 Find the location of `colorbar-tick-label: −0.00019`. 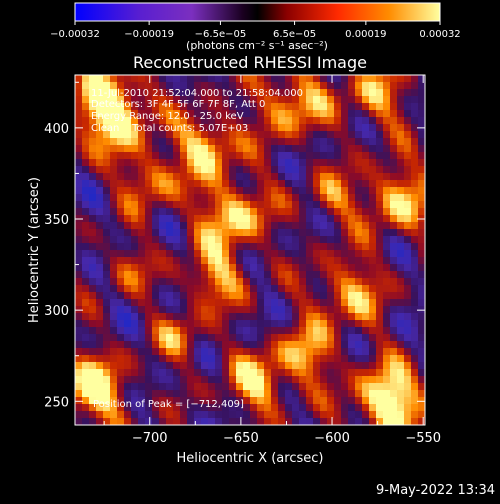

colorbar-tick-label: −0.00019 is located at coordinates (149, 34).